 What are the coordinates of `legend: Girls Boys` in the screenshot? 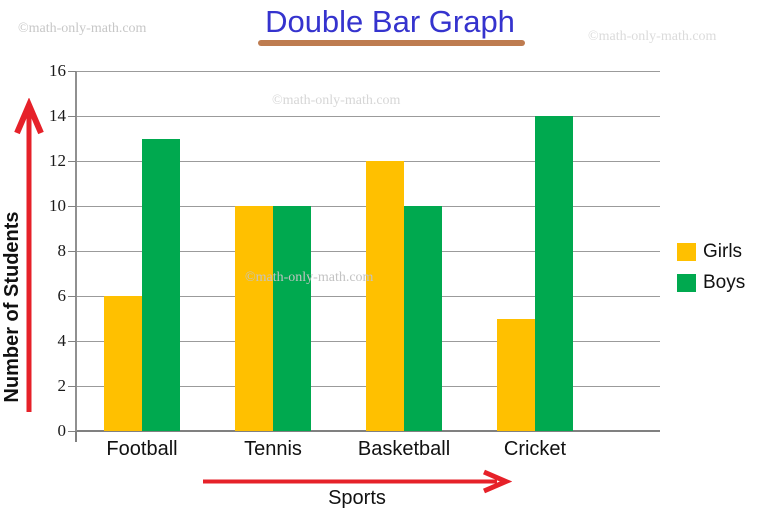 It's located at (711, 267).